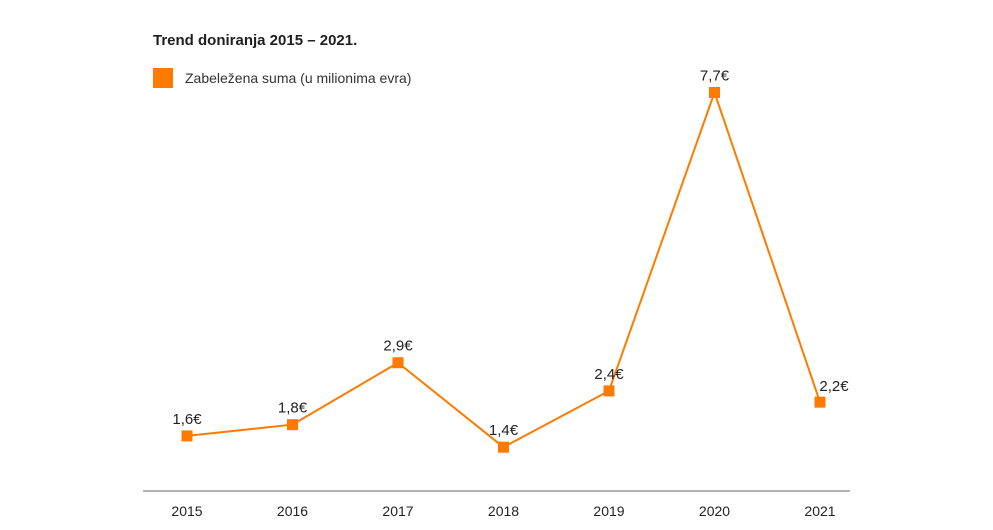 This screenshot has height=530, width=993. What do you see at coordinates (504, 430) in the screenshot?
I see `data-label-2018: 1,4€` at bounding box center [504, 430].